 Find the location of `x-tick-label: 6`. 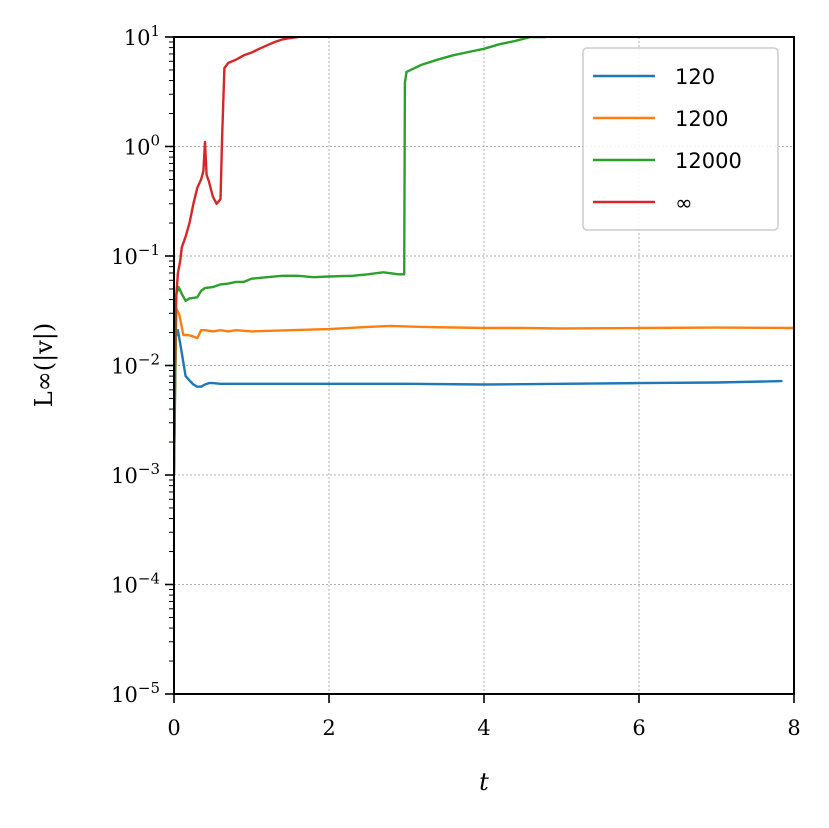

x-tick-label: 6 is located at coordinates (638, 728).